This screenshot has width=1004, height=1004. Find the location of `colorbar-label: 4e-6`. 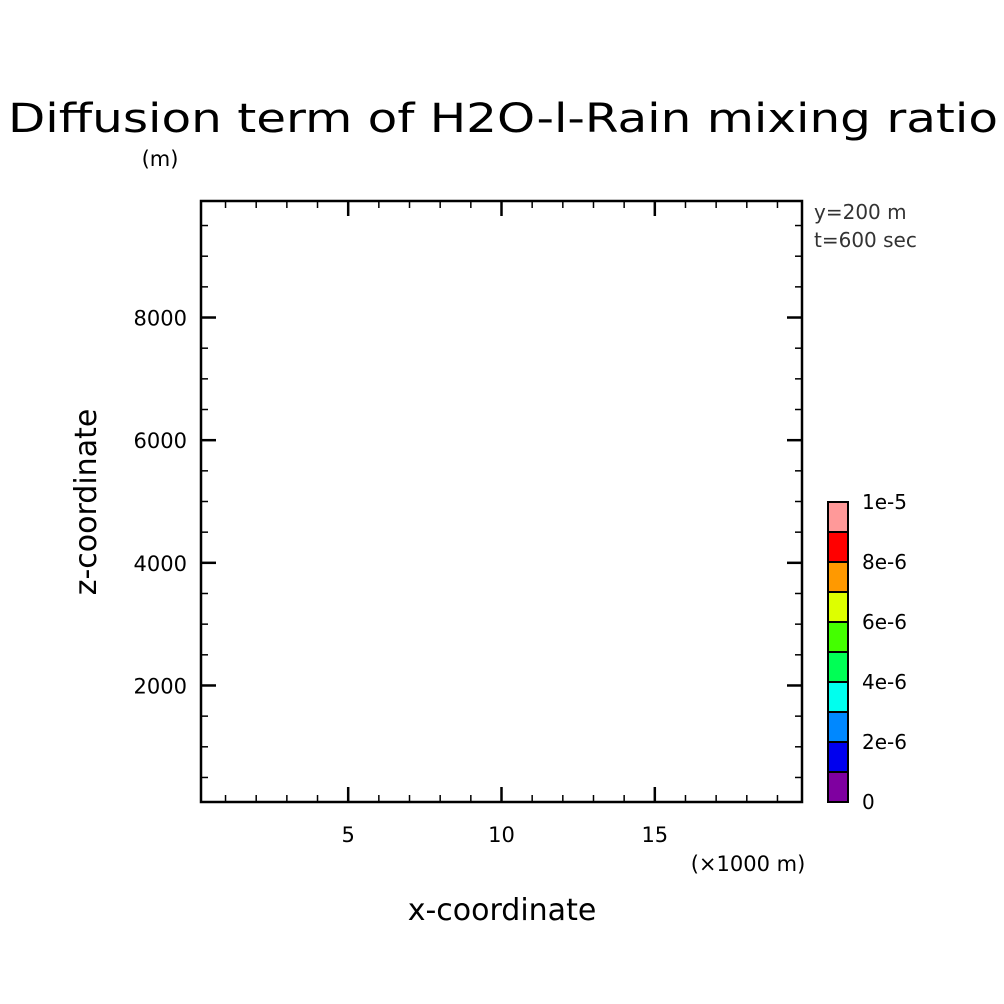

colorbar-label: 4e-6 is located at coordinates (884, 682).